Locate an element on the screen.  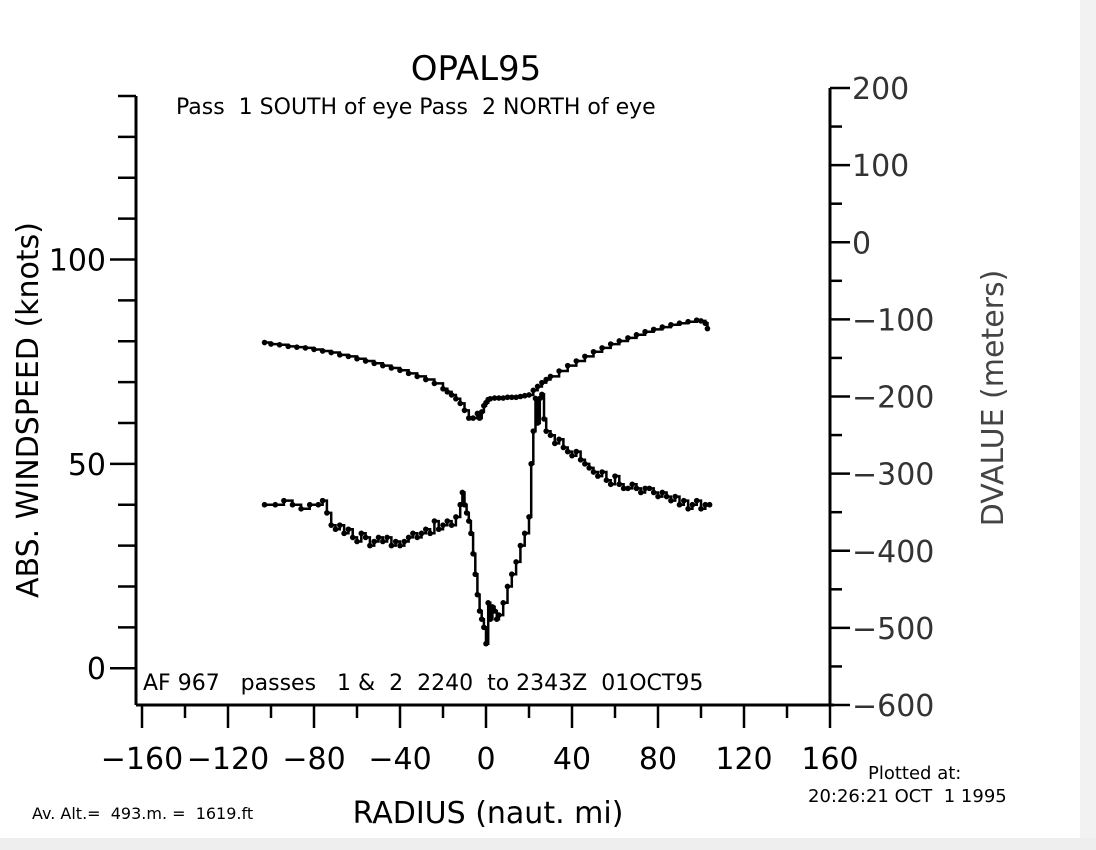
x-ticks: −160 −120 −80 −40 0 40 80 120 160 is located at coordinates (480, 741).